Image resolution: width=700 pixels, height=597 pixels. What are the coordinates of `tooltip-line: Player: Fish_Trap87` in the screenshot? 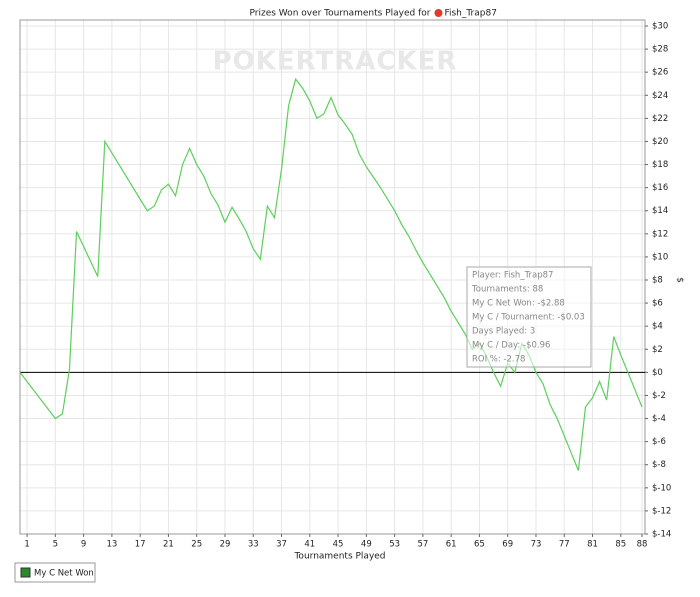 It's located at (512, 276).